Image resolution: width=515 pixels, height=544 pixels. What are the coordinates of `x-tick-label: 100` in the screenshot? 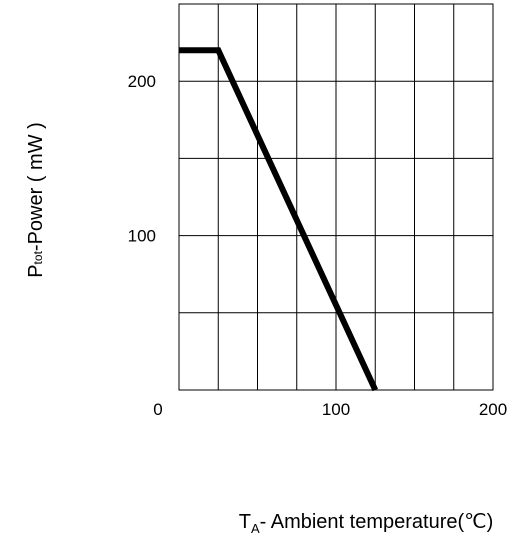 It's located at (336, 409).